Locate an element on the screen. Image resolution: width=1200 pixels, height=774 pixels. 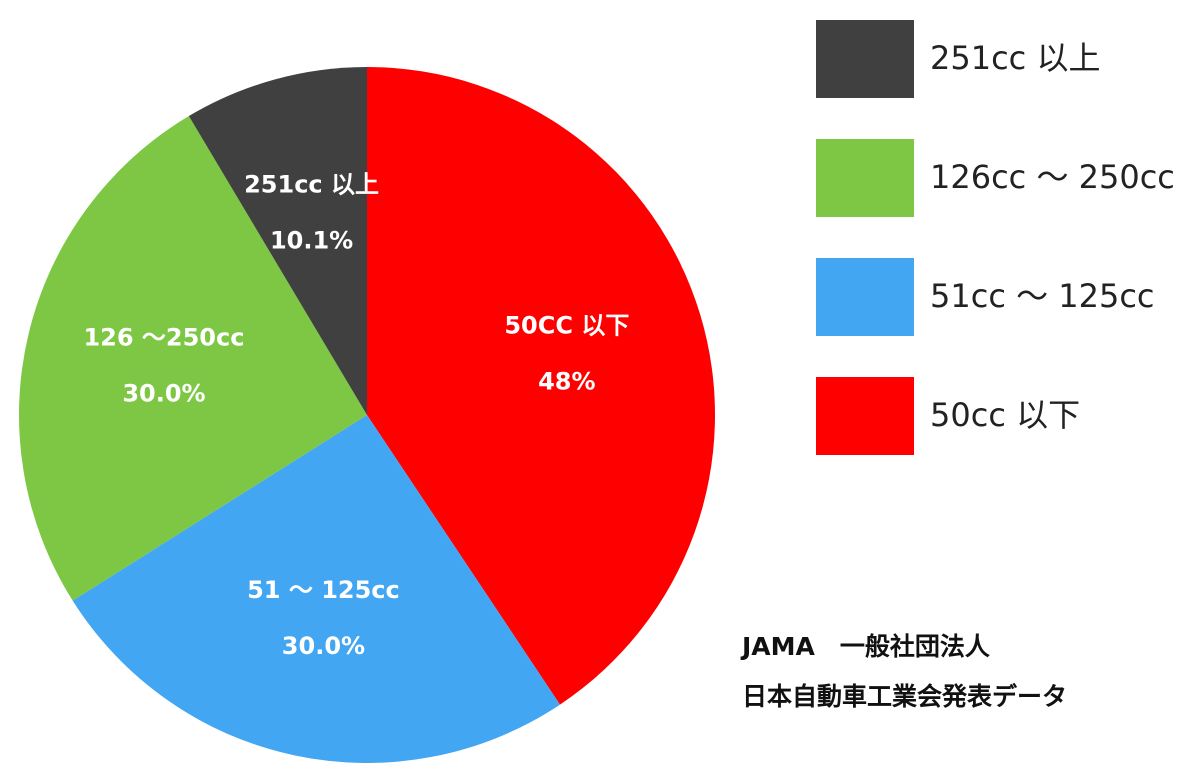
slice-value-label: 10.1% is located at coordinates (311, 241).